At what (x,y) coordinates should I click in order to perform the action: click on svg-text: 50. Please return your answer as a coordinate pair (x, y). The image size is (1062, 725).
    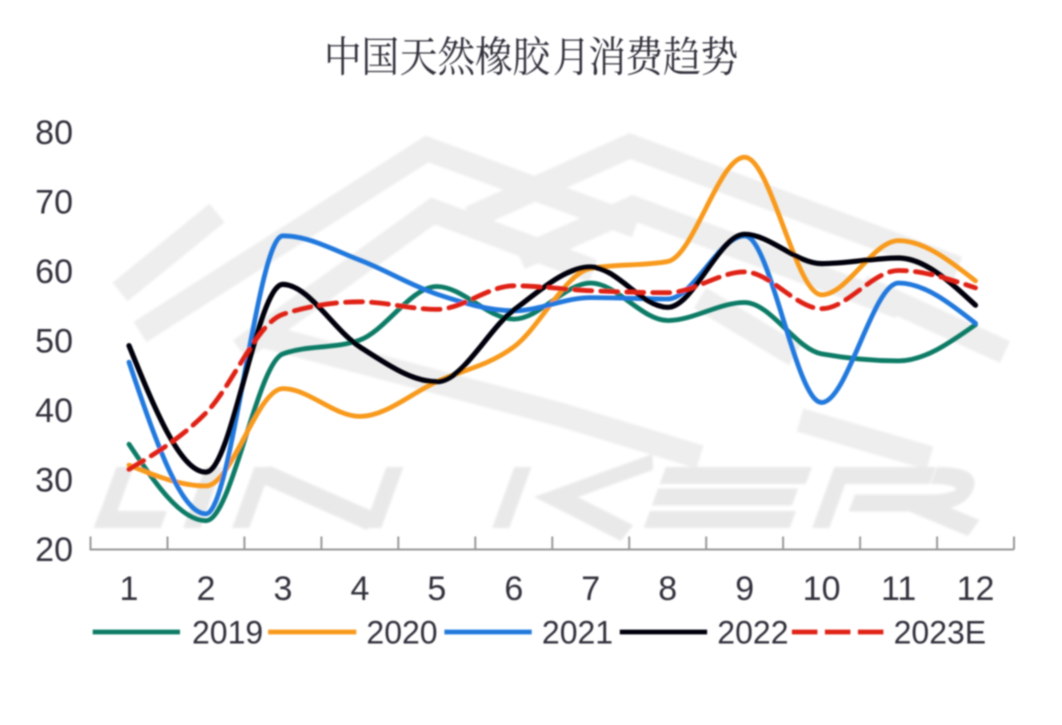
    Looking at the image, I should click on (54, 342).